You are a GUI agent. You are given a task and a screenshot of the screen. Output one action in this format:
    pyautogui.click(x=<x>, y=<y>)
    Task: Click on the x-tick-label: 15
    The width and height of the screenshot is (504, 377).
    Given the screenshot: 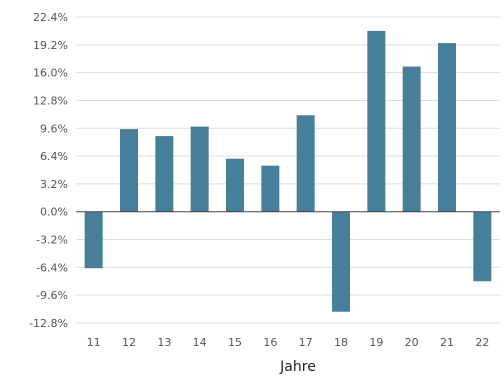 What is the action you would take?
    pyautogui.click(x=235, y=342)
    